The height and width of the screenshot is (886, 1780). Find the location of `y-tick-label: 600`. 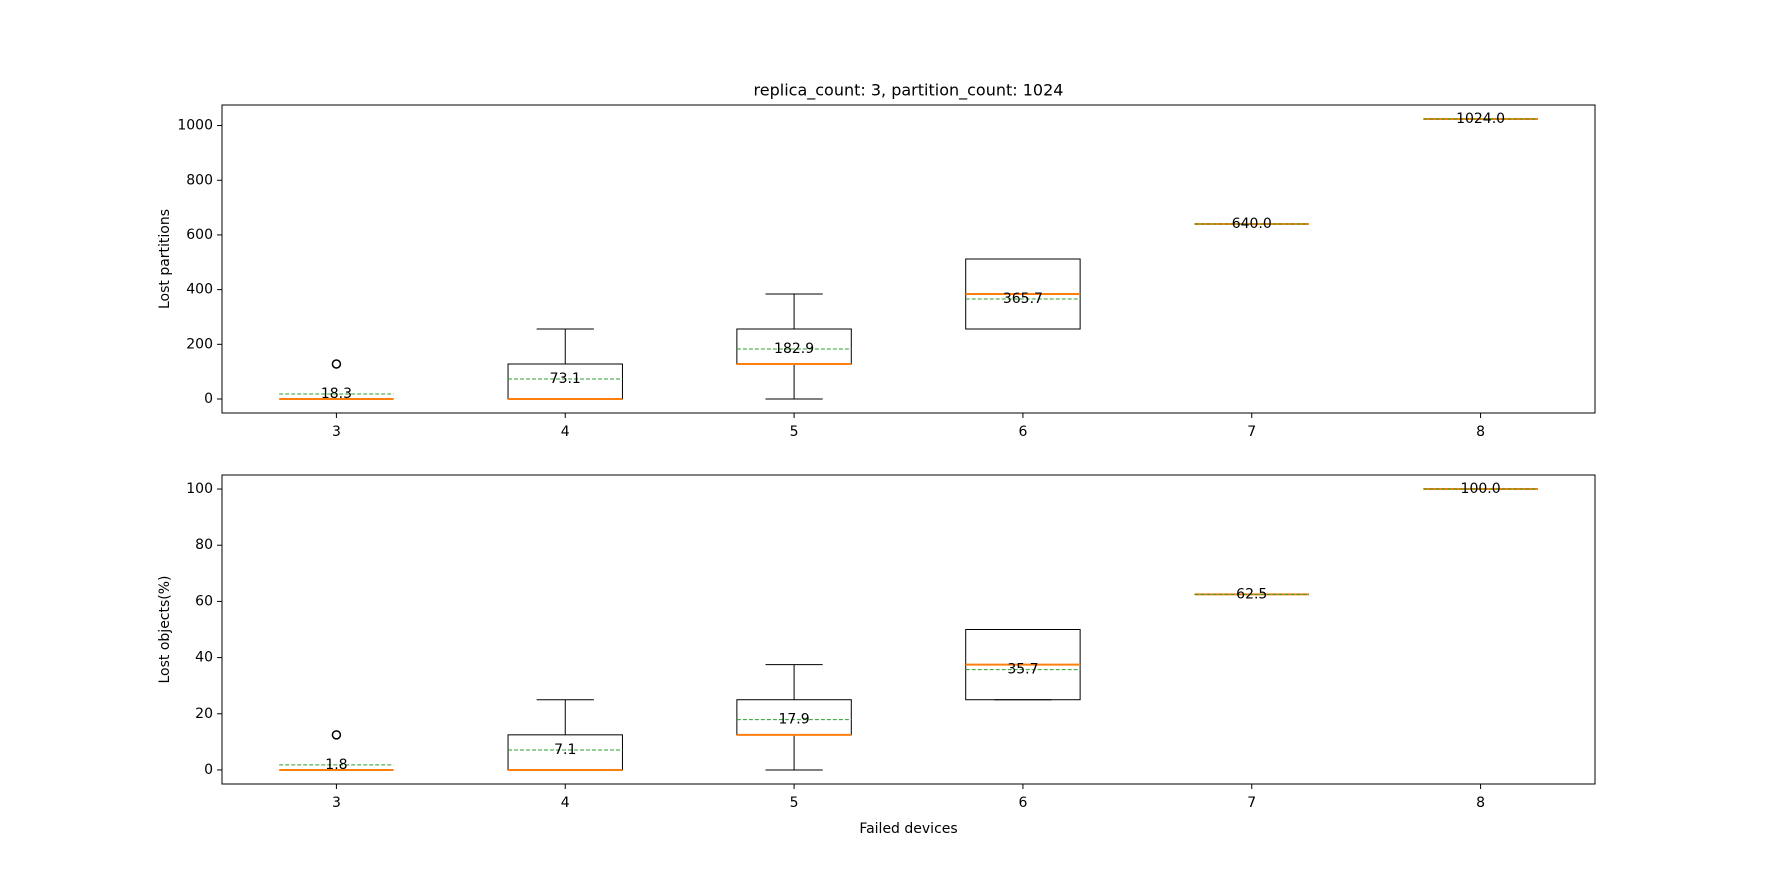

y-tick-label: 600 is located at coordinates (199, 235).